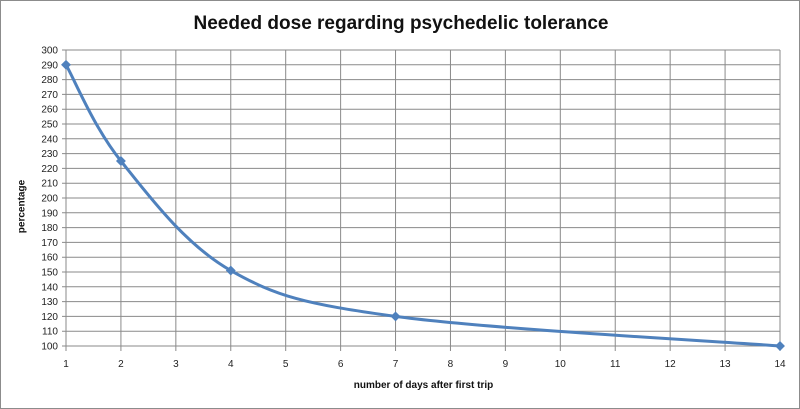 This screenshot has height=409, width=800. Describe the element at coordinates (780, 364) in the screenshot. I see `x-tick-label: 14` at that location.